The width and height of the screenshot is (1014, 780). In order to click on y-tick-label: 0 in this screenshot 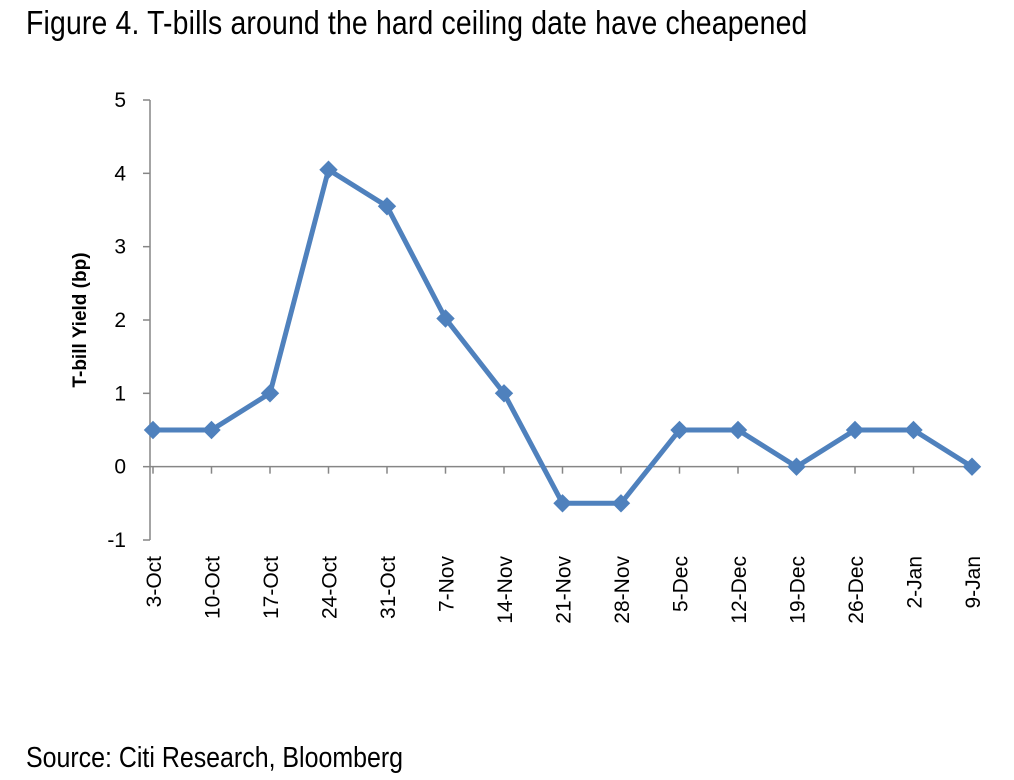, I will do `click(120, 467)`.